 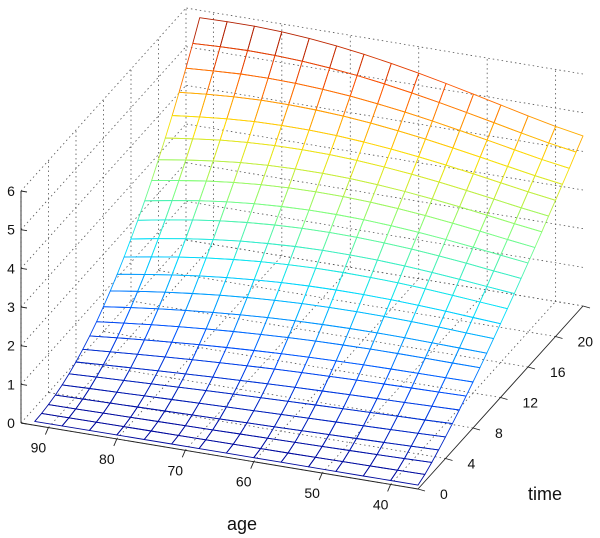 What do you see at coordinates (11, 230) in the screenshot?
I see `z-tick-label: 5` at bounding box center [11, 230].